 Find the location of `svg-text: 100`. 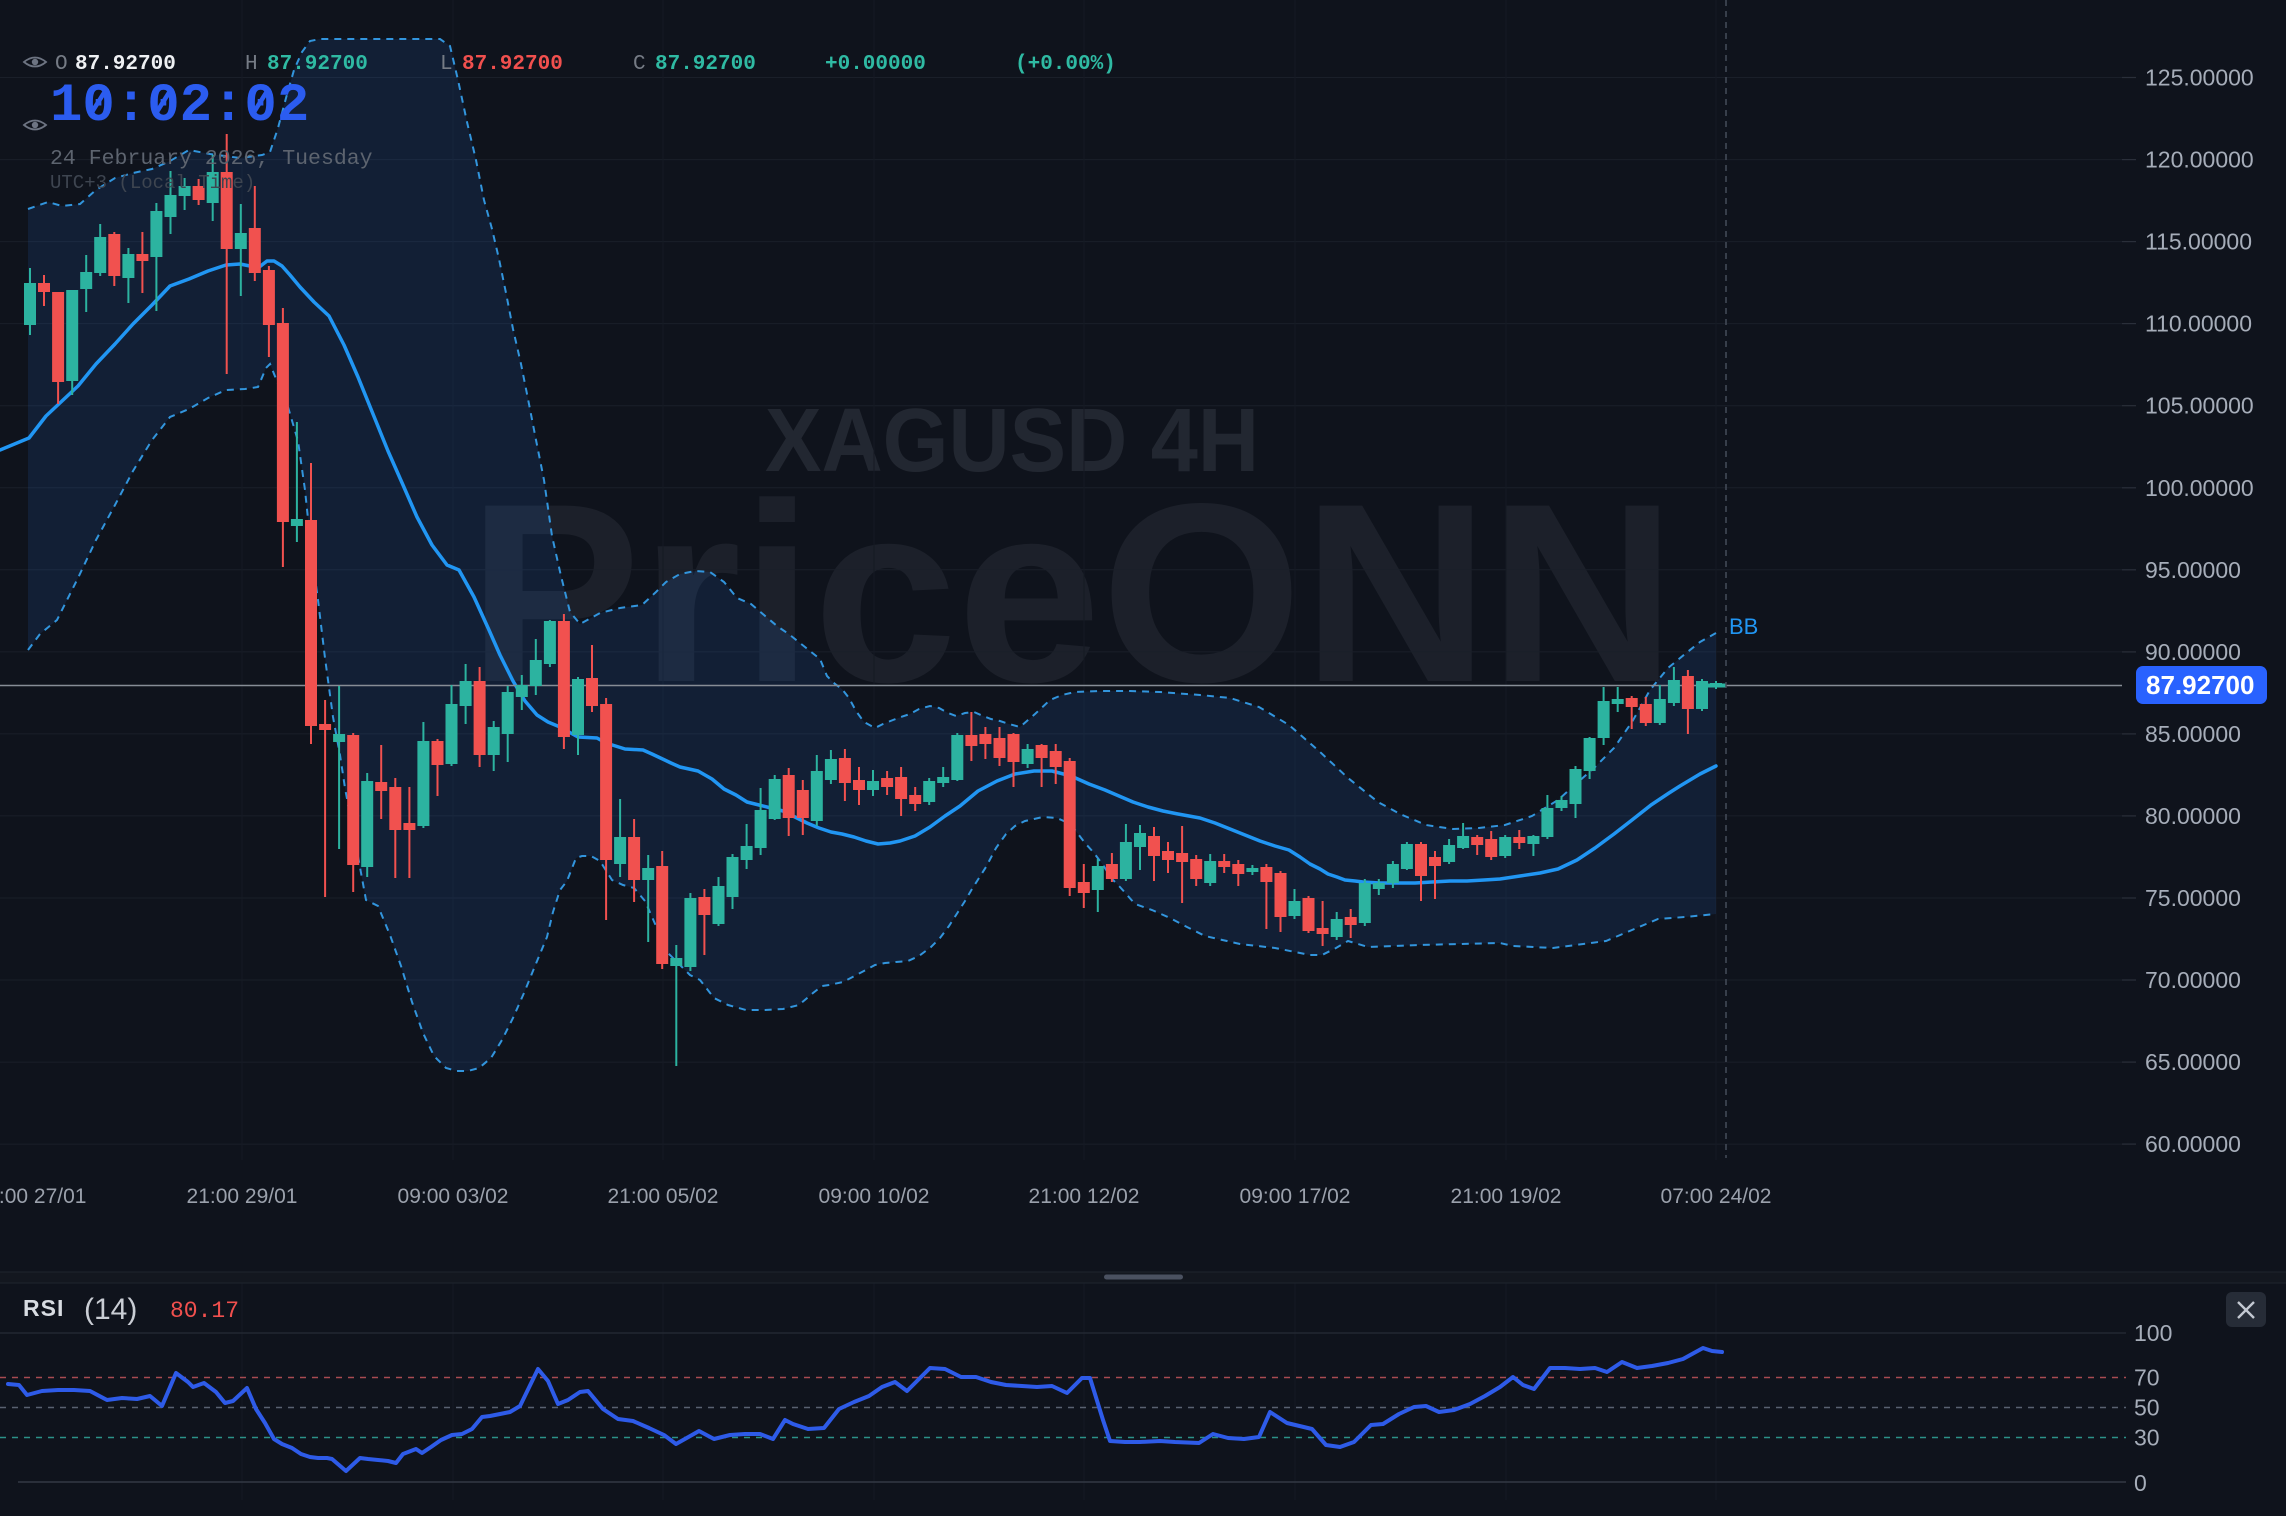

svg-text: 100 is located at coordinates (2153, 1333).